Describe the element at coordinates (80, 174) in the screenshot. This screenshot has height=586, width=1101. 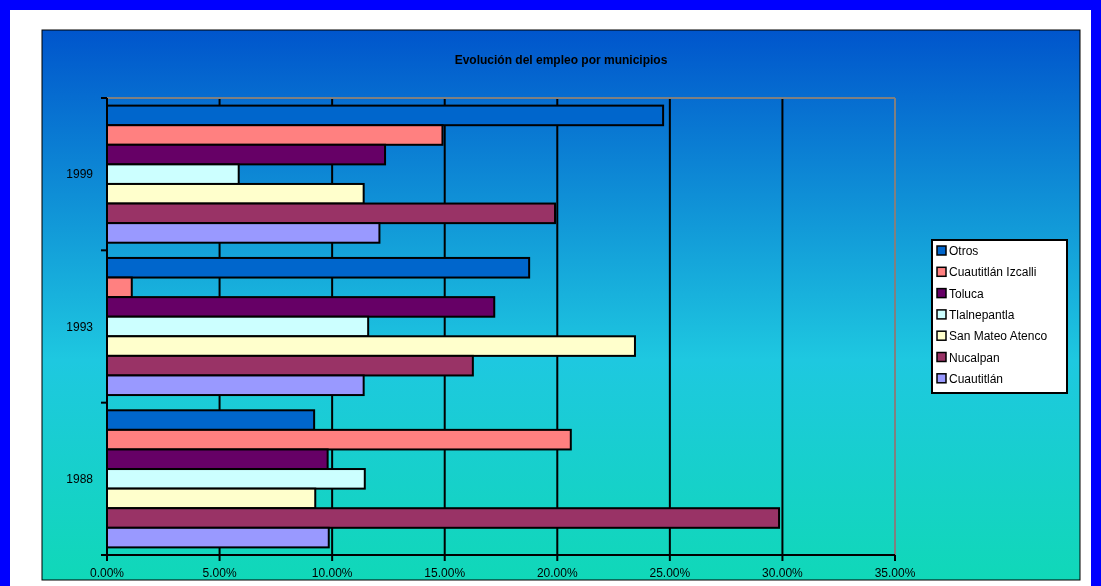
I see `y-tick-label: 1999` at that location.